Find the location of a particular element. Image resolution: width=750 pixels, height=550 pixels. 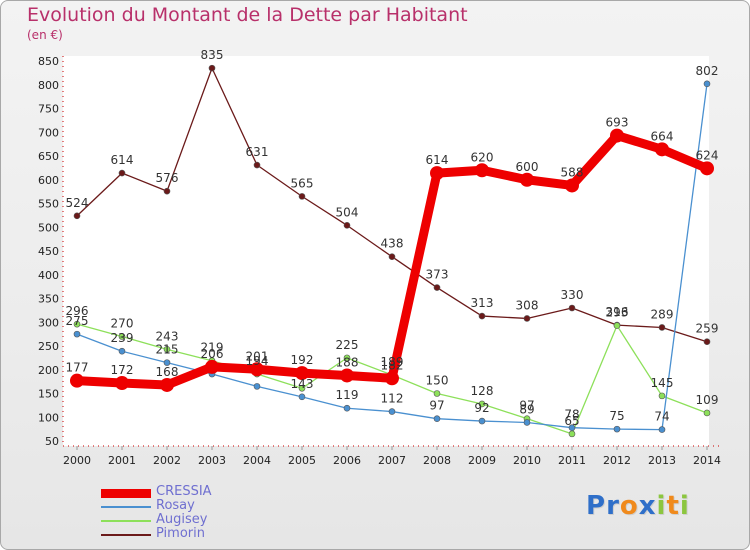

proxiti-logo: Proxiti is located at coordinates (638, 506).